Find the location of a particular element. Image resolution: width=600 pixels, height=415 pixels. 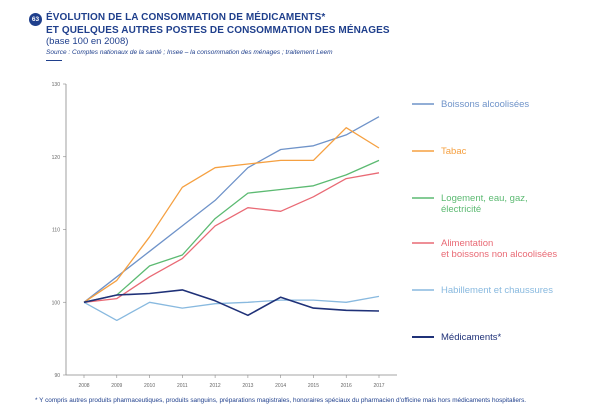

legend-label: Boissons alcoolisées is located at coordinates (485, 104).